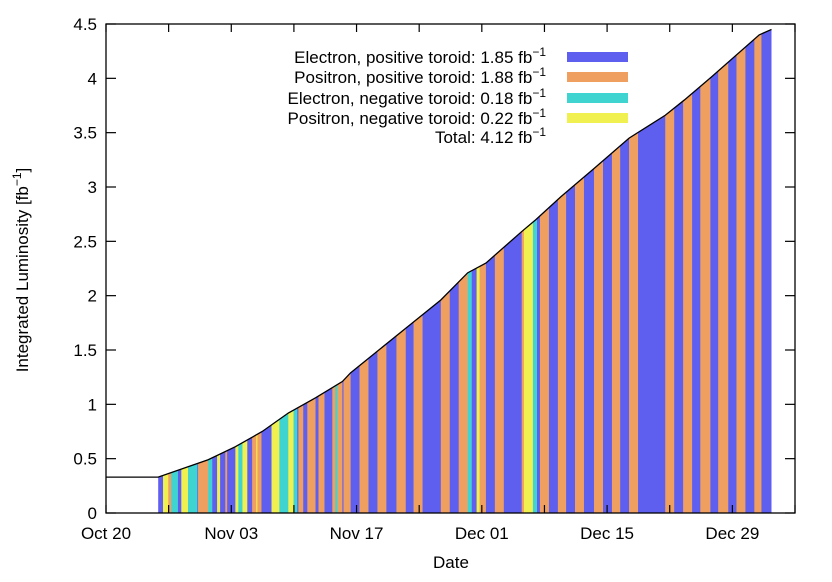  I want to click on y-tick-label: 1, so click(92, 404).